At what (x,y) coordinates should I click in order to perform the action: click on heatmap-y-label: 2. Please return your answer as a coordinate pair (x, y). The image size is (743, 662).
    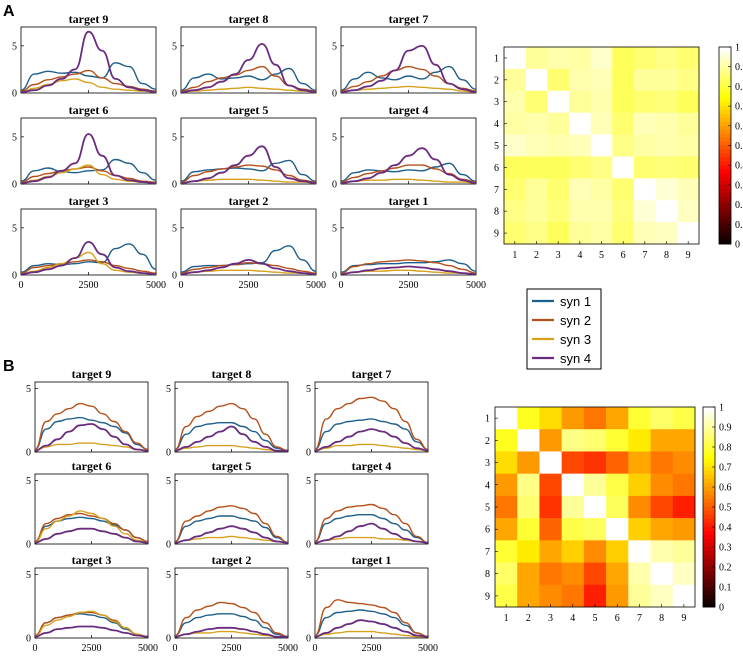
    Looking at the image, I should click on (487, 441).